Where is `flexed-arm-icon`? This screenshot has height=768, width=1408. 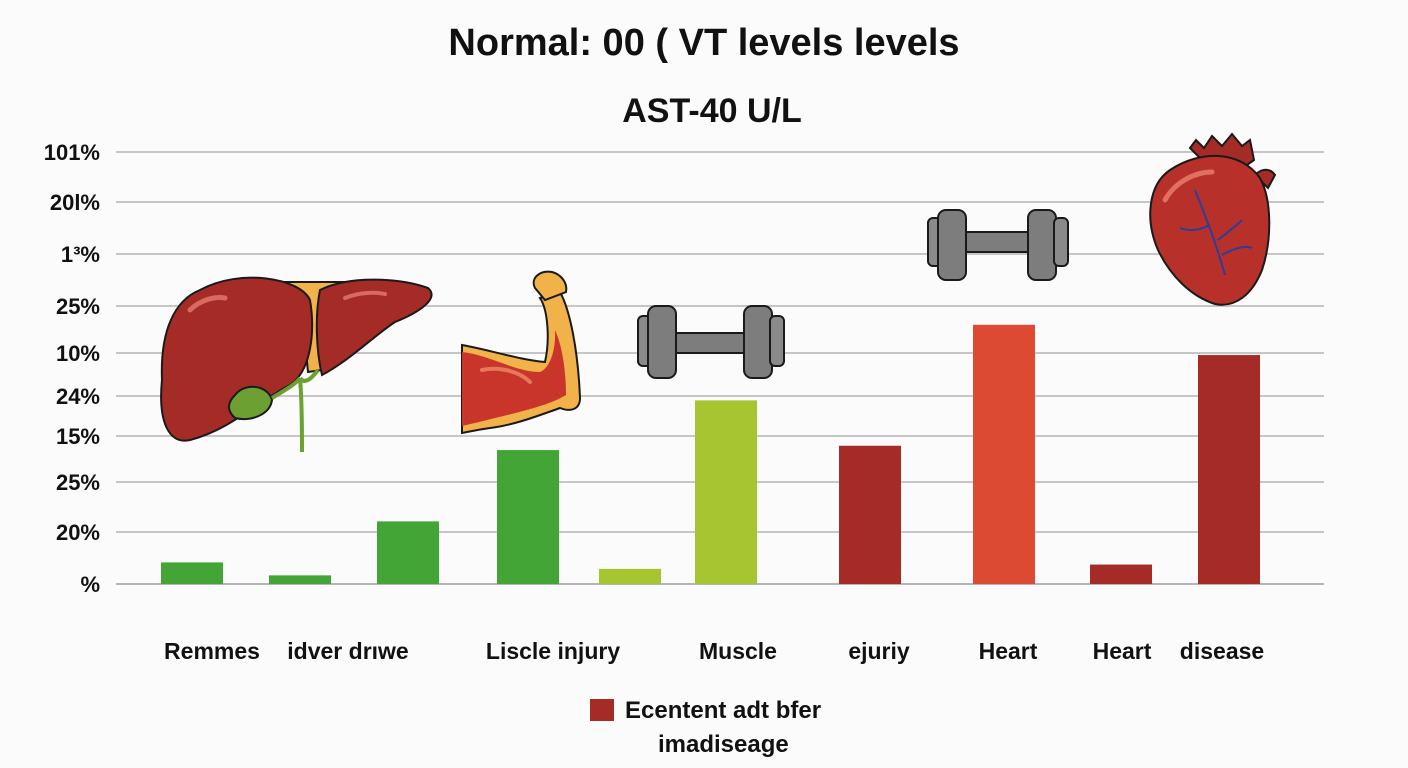 flexed-arm-icon is located at coordinates (521, 352).